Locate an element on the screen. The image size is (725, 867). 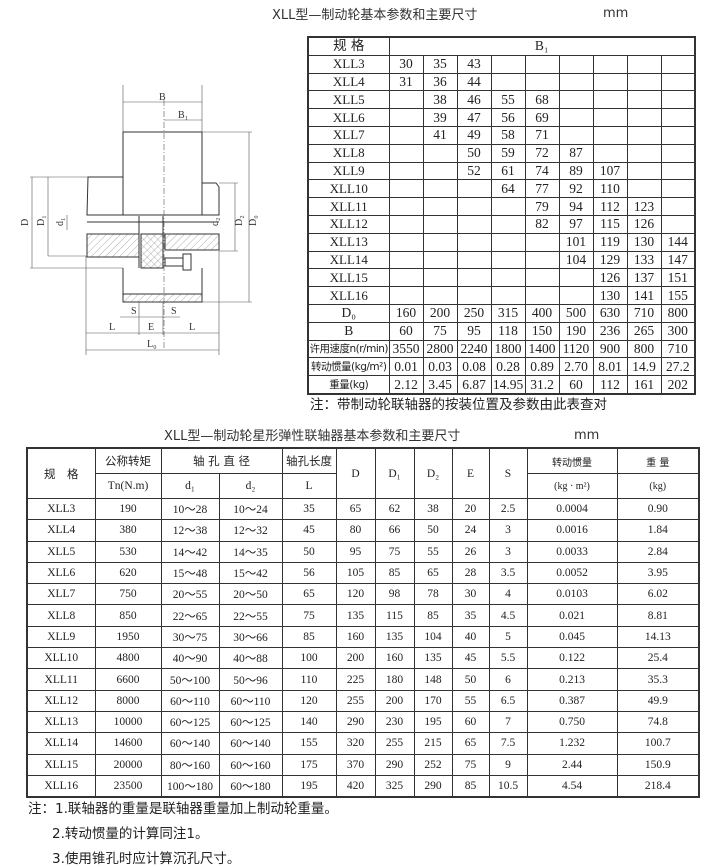
param-value: 60 is located at coordinates (406, 331).